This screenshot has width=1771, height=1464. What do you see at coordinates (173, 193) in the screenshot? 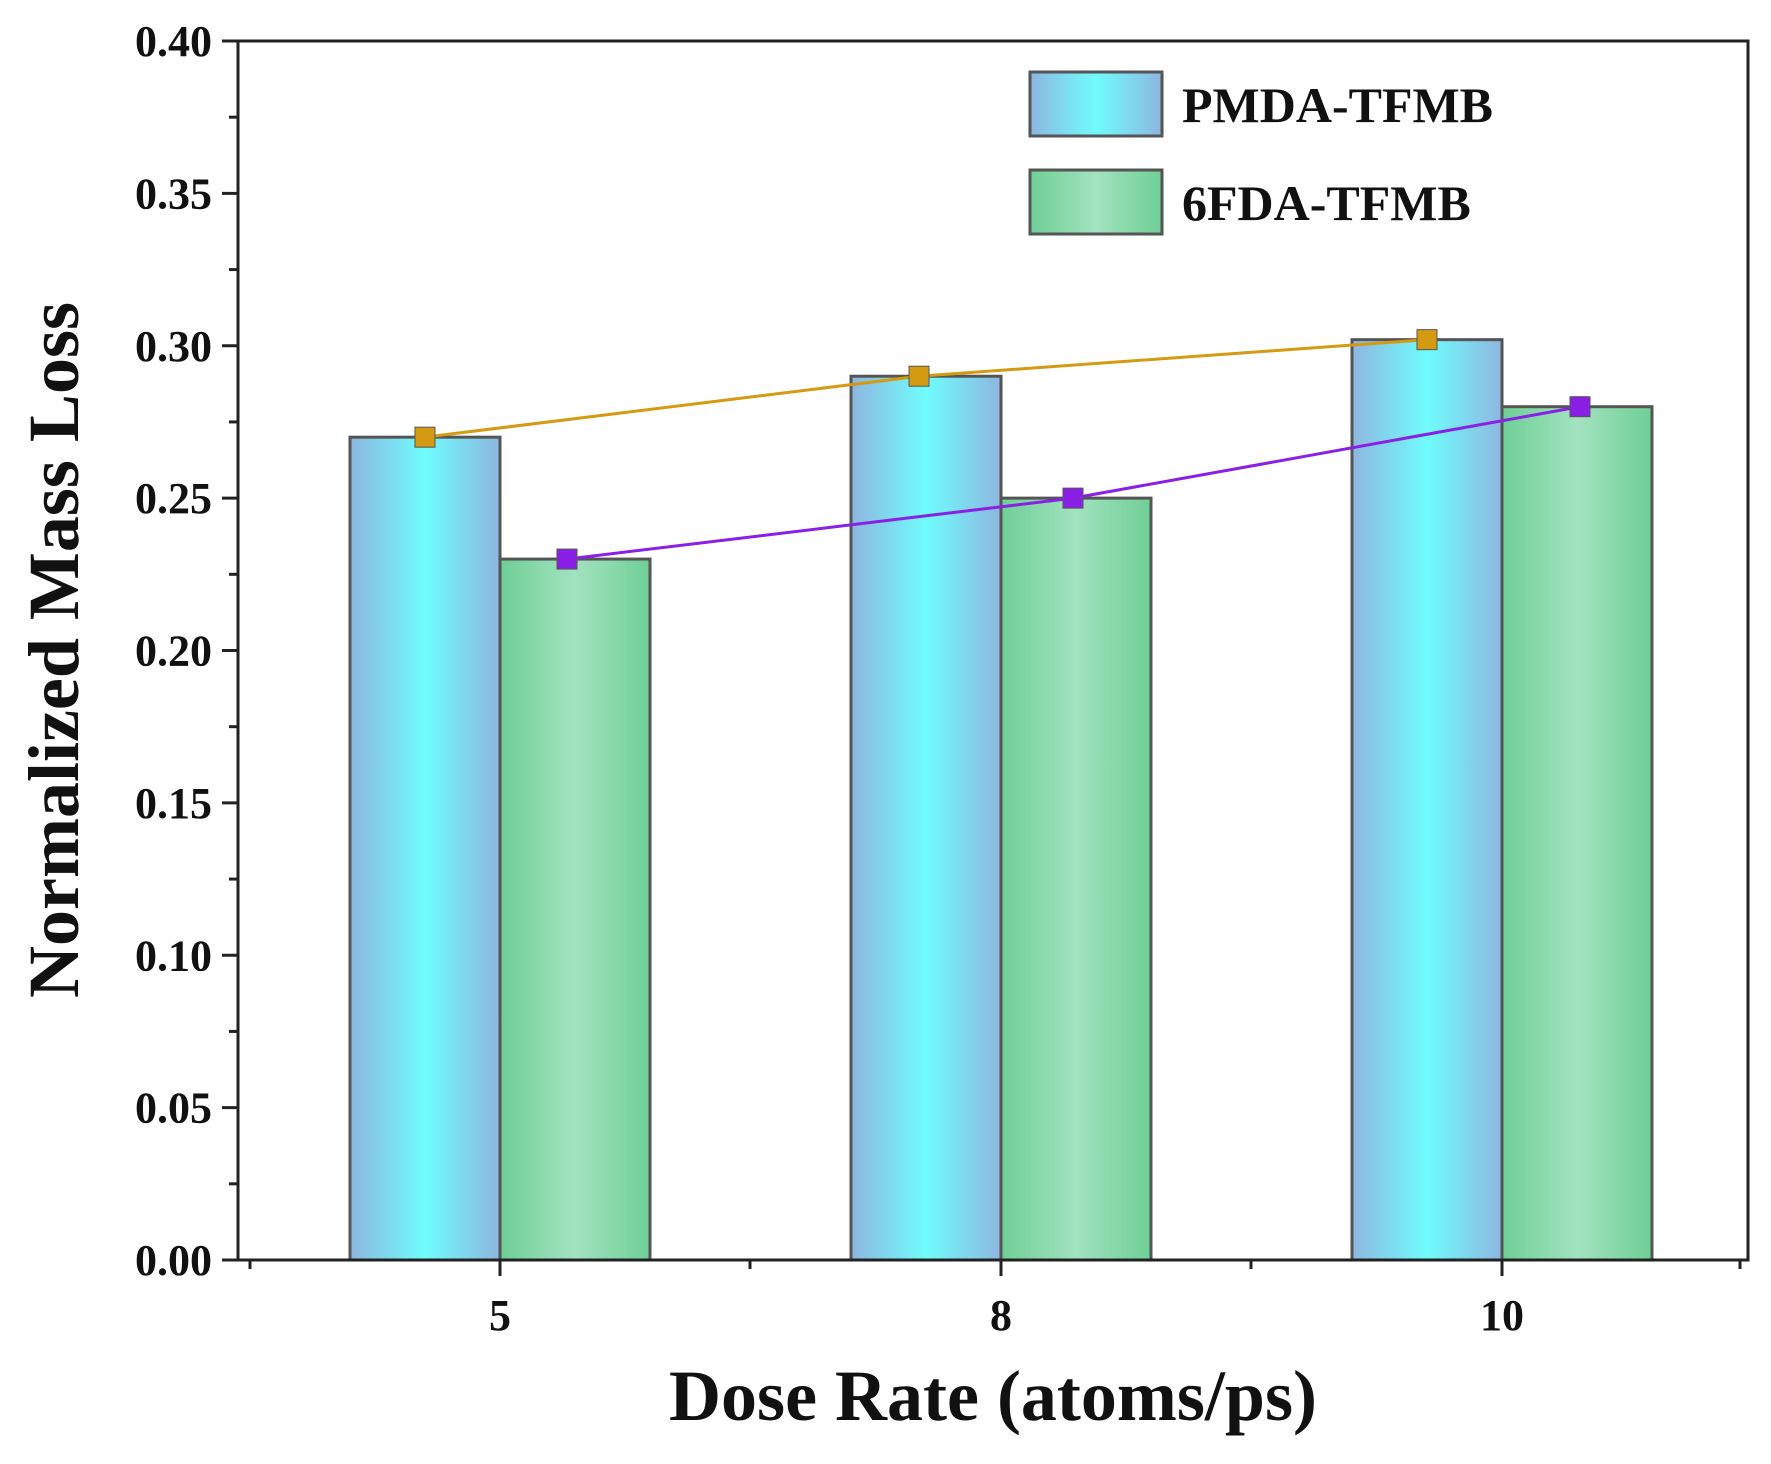
I see `y-tick-label: 0.35` at bounding box center [173, 193].